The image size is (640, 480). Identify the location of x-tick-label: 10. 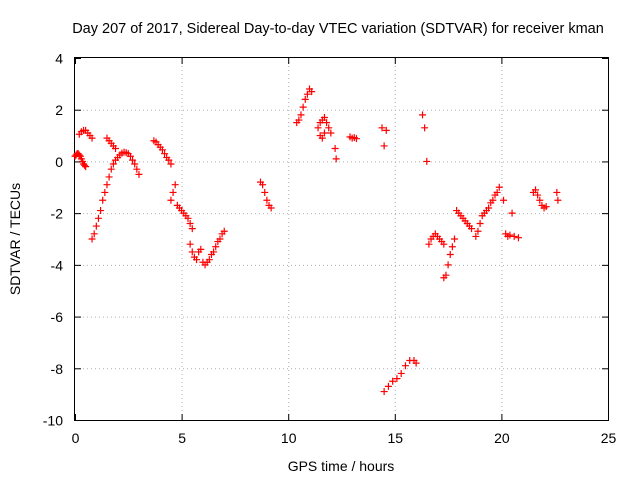
(289, 438).